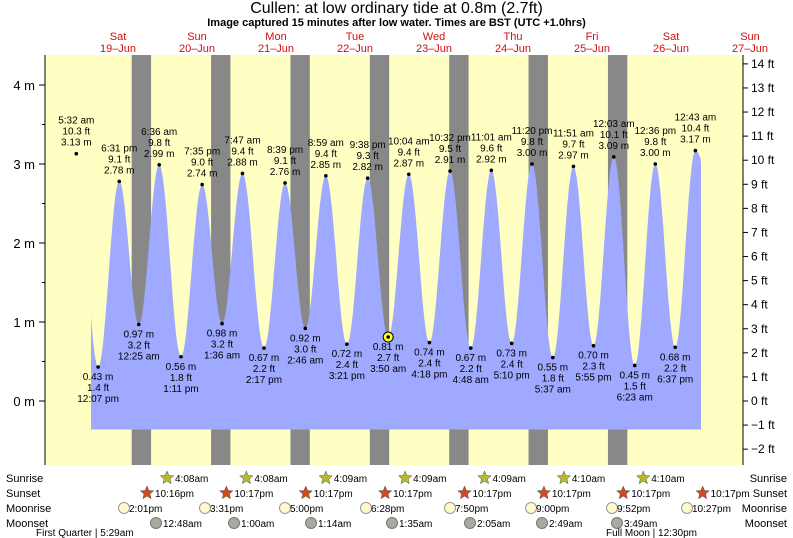  Describe the element at coordinates (759, 257) in the screenshot. I see `right-tick-label: 6 ft` at that location.